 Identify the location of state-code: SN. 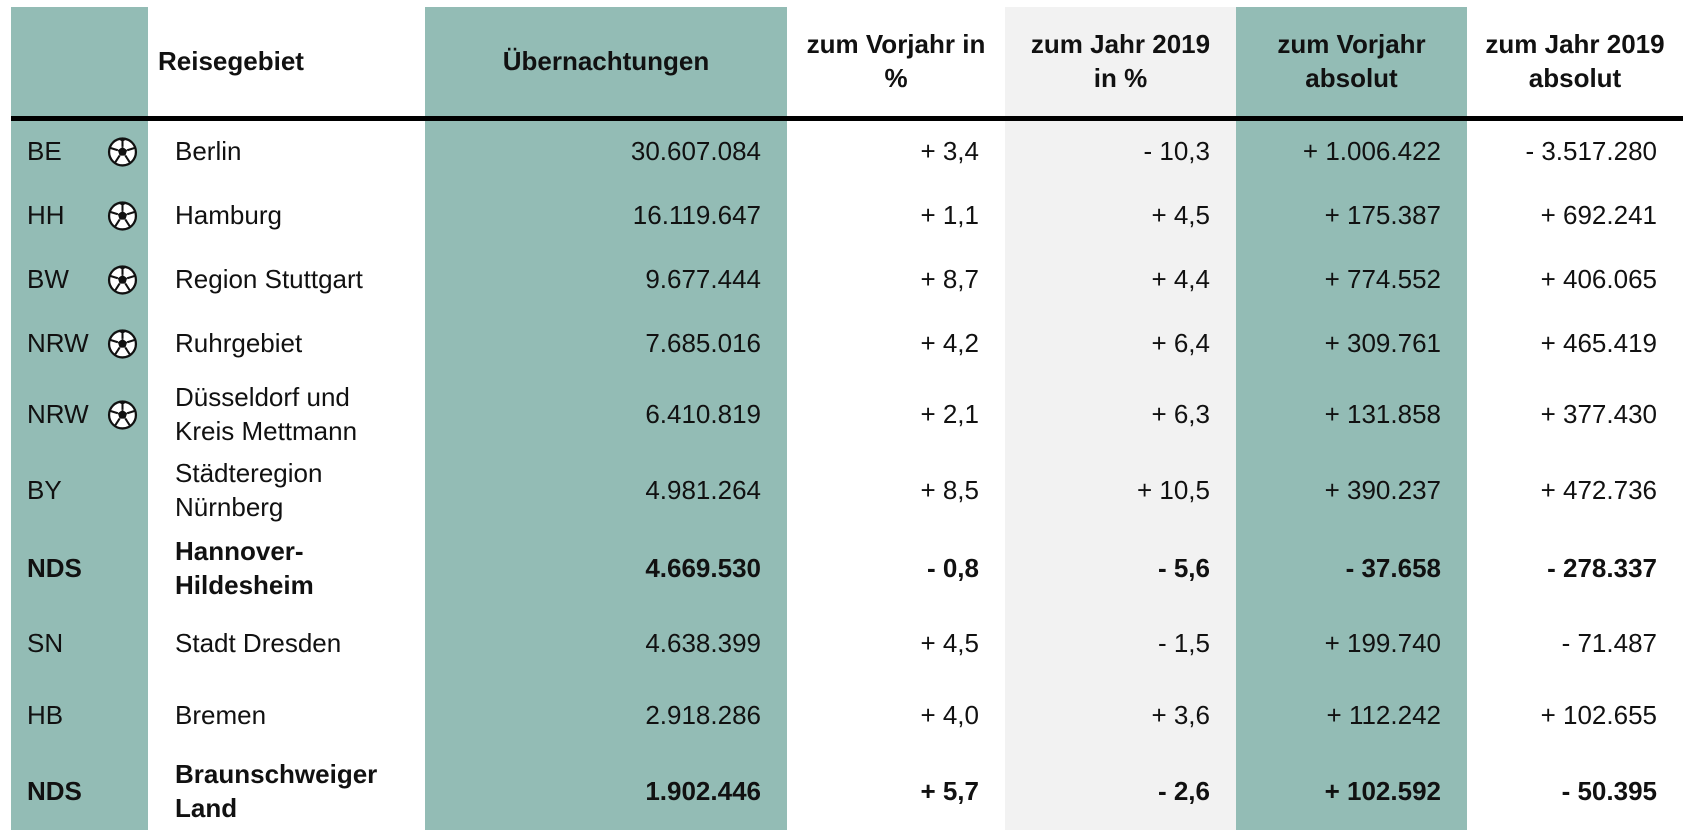
(79, 644).